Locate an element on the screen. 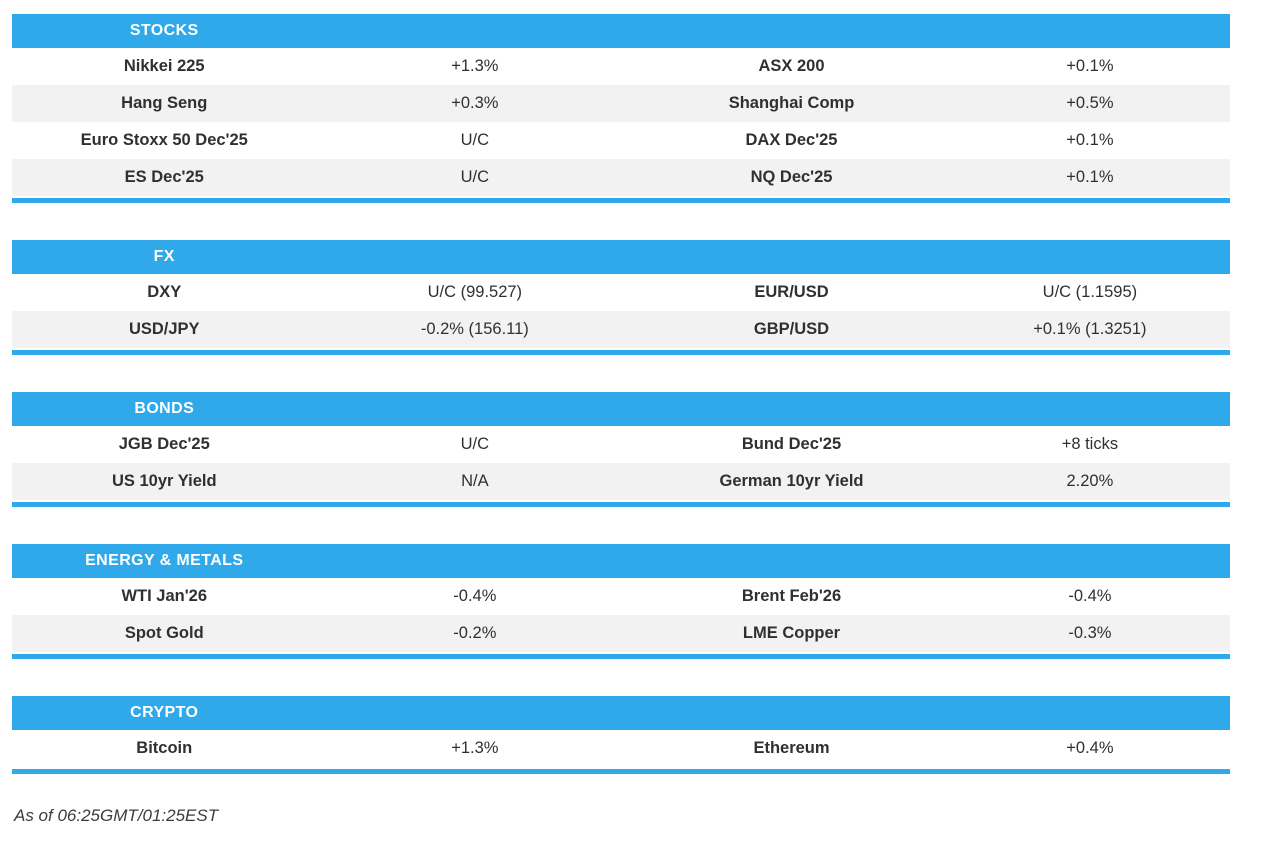 This screenshot has height=850, width=1270. instrument-change: U/C (99.527) is located at coordinates (475, 292).